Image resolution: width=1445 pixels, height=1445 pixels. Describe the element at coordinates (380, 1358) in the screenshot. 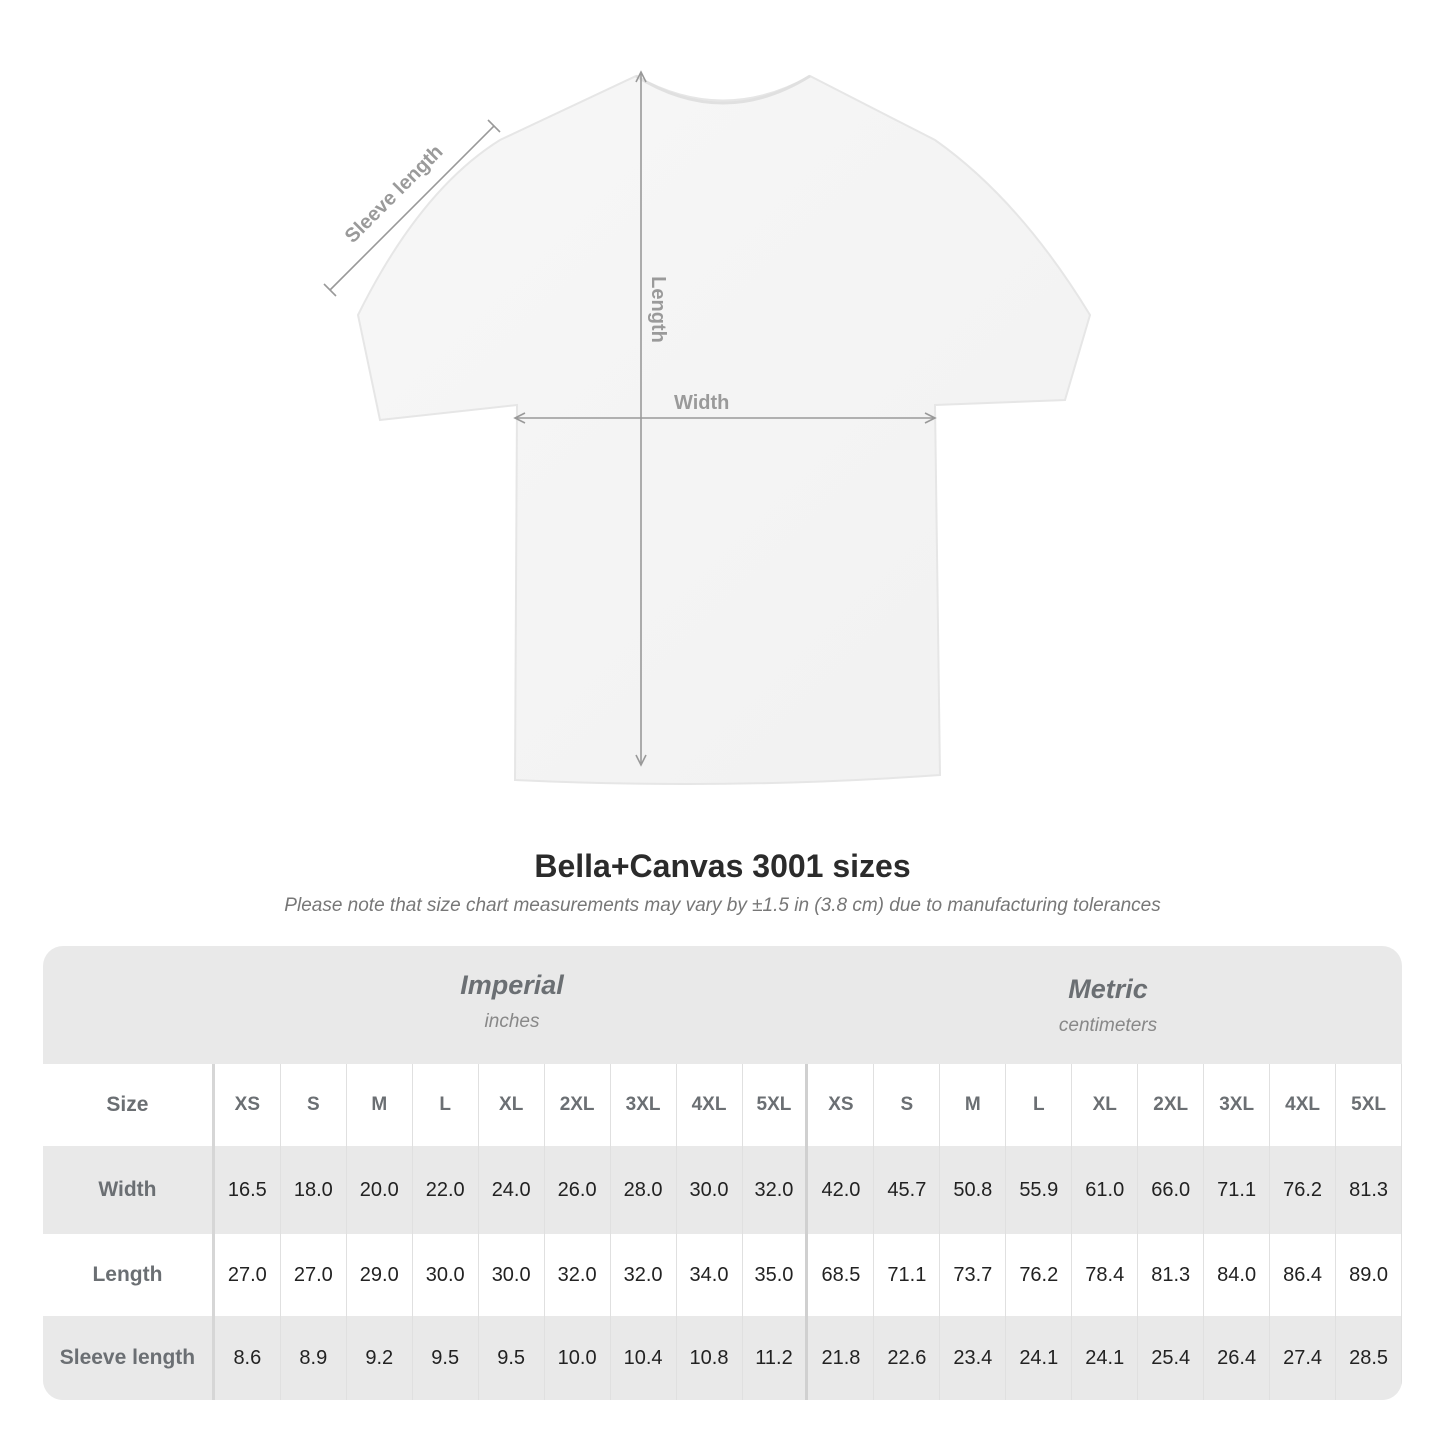

I see `table-cell: 9.2` at that location.